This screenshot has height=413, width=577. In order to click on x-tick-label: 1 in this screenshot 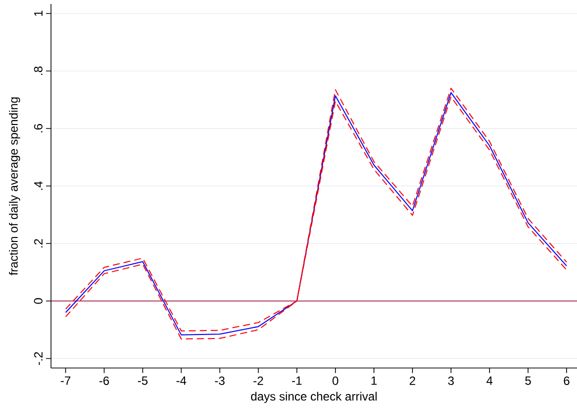, I will do `click(374, 380)`.